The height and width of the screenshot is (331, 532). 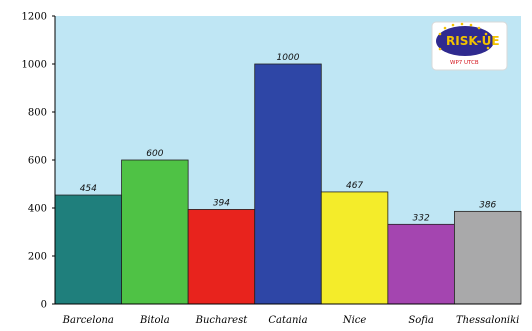 What do you see at coordinates (473, 41) in the screenshot?
I see `logo-text: RISK-UE` at bounding box center [473, 41].